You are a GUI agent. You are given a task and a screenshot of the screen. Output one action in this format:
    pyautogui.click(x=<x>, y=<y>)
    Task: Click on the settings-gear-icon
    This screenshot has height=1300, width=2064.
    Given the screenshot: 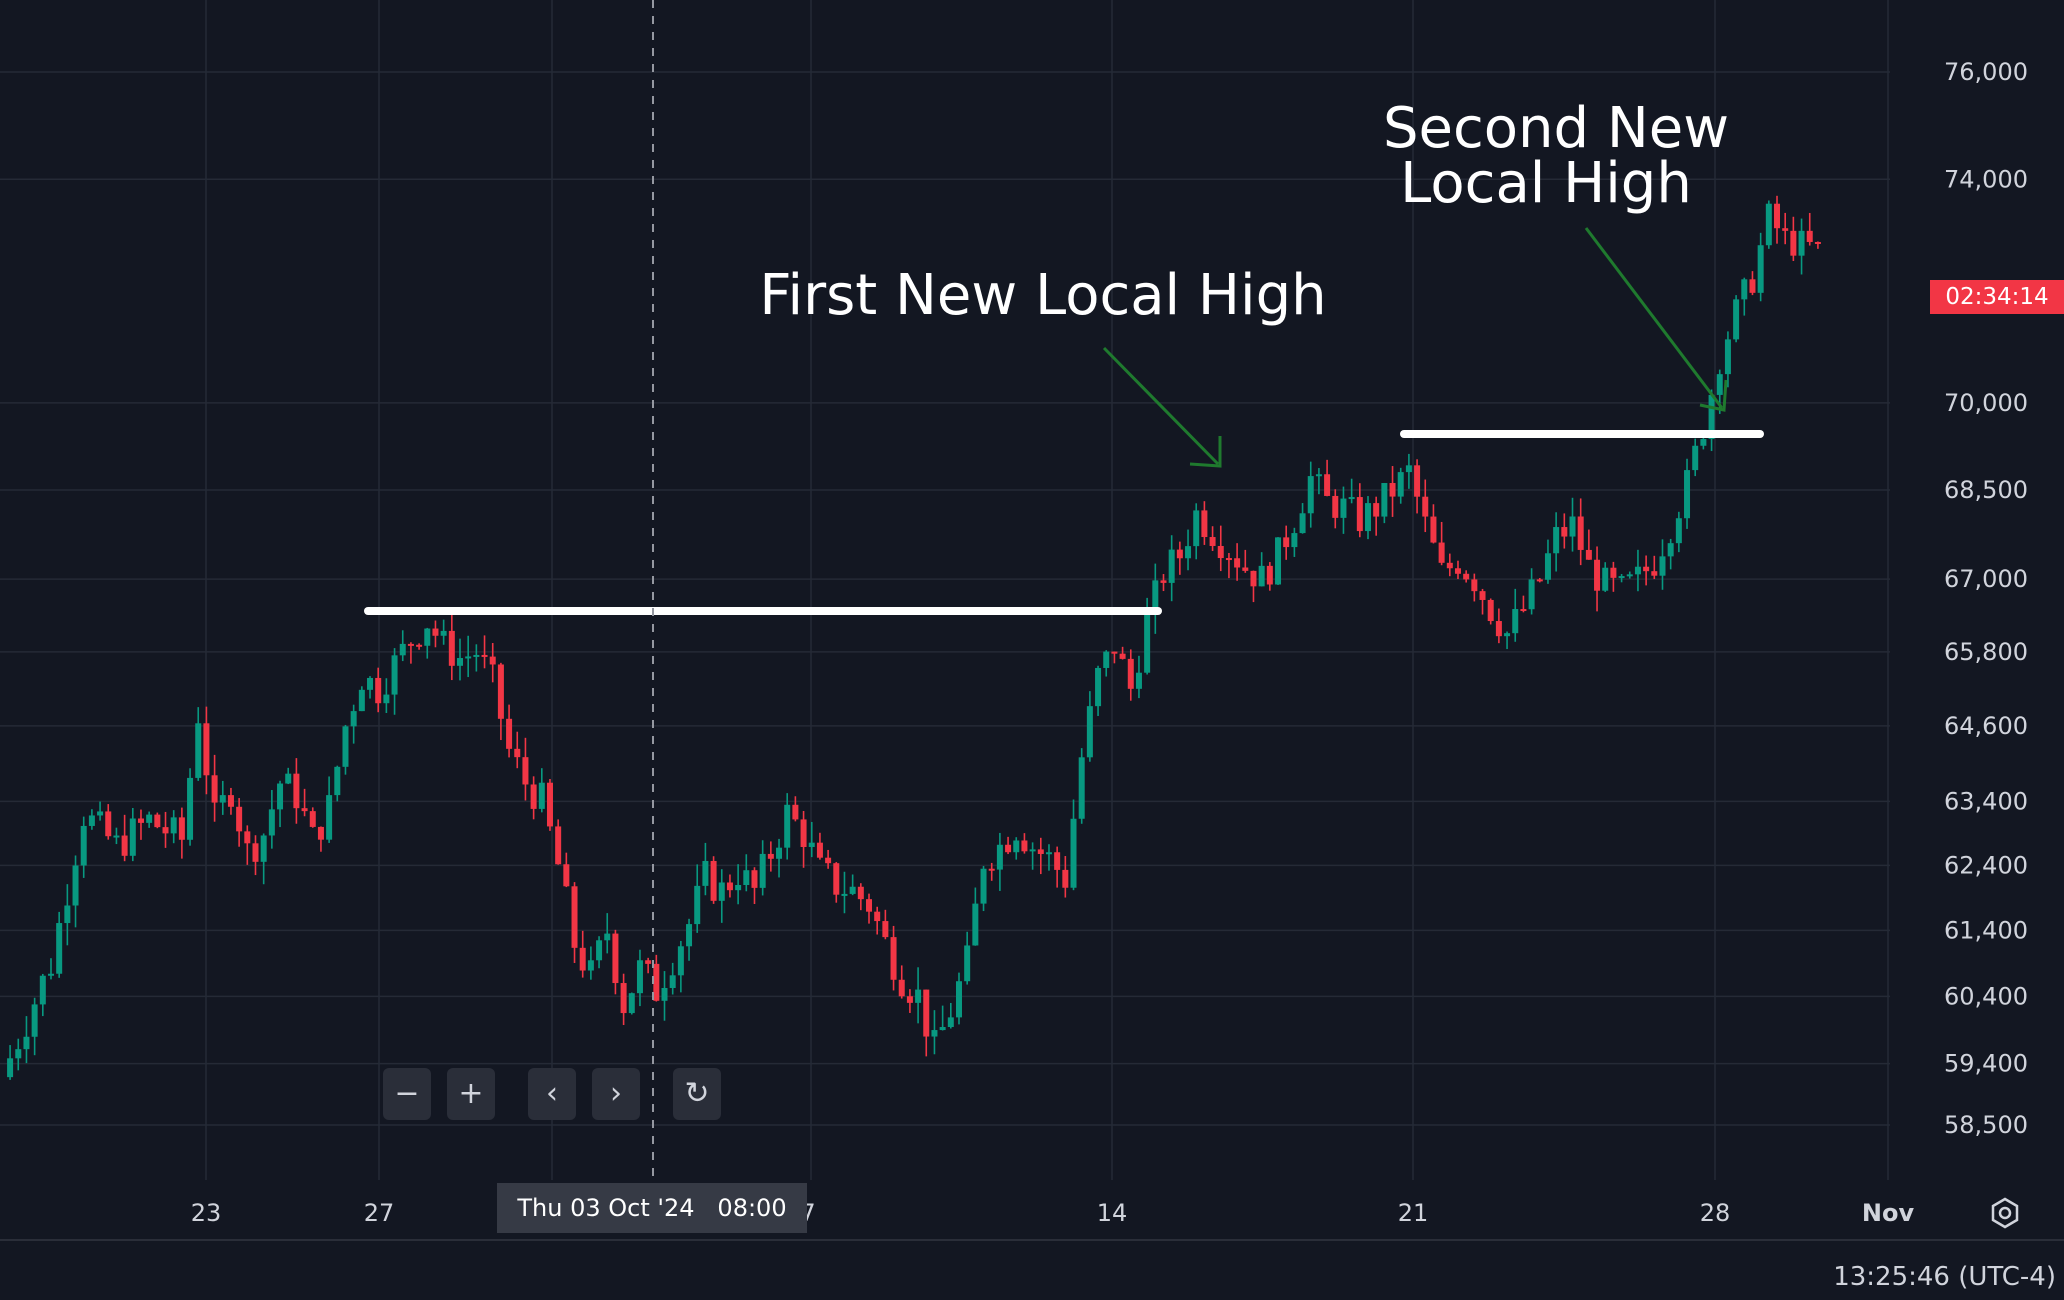 What is the action you would take?
    pyautogui.click(x=2005, y=1213)
    